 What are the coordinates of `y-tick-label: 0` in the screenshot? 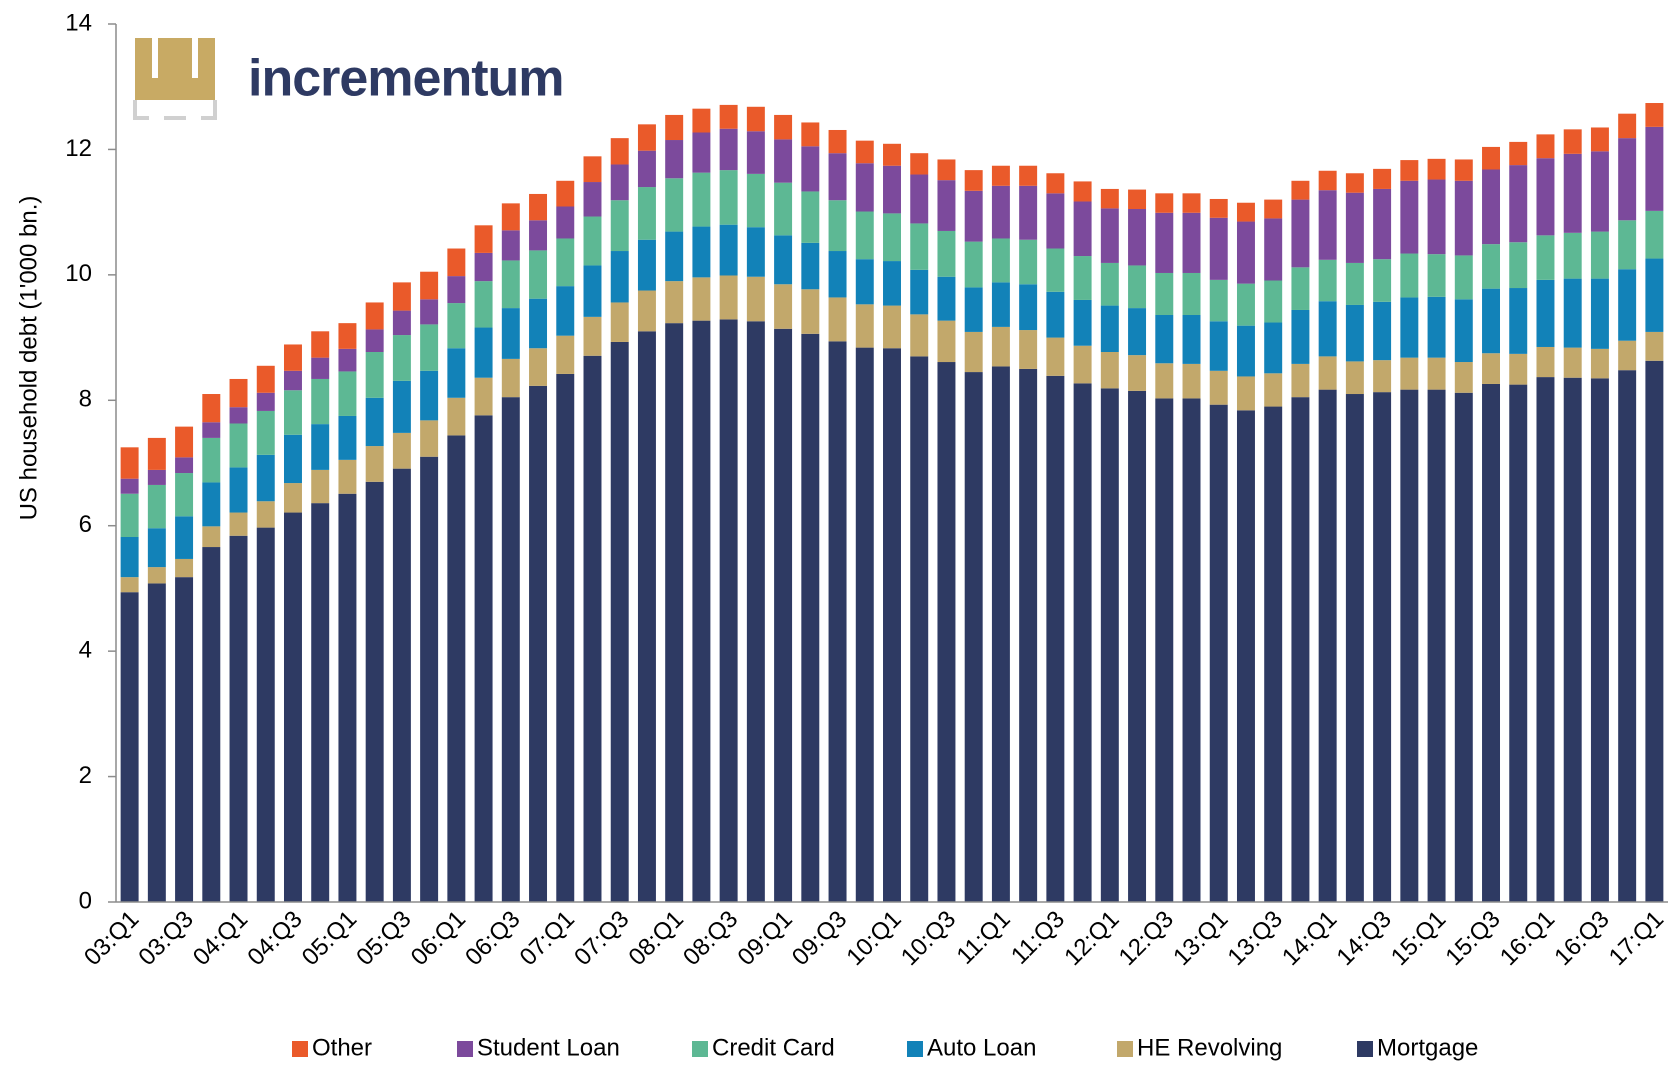 It's located at (85, 900).